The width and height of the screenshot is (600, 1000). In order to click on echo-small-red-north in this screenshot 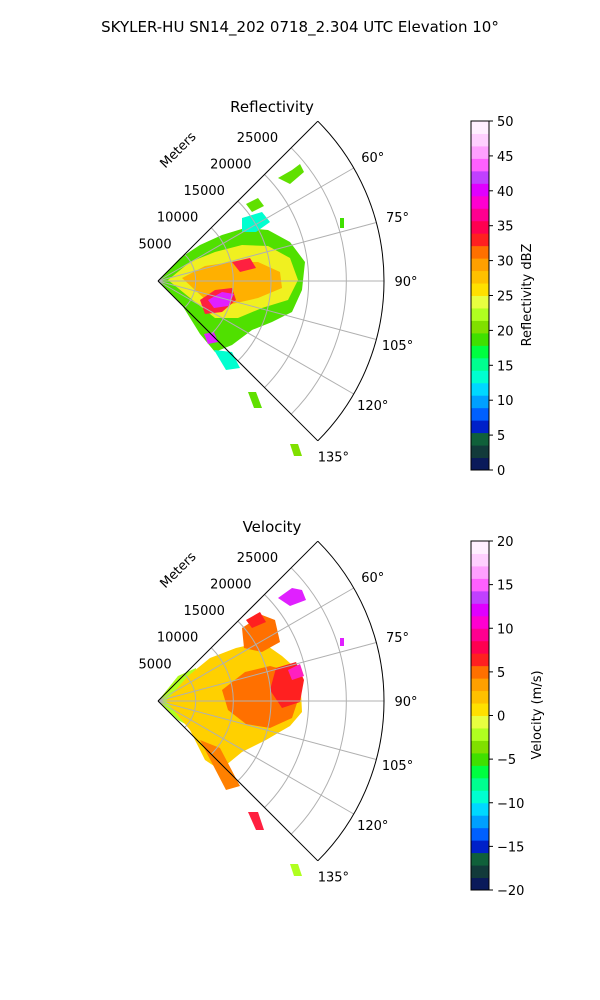, I will do `click(244, 265)`.